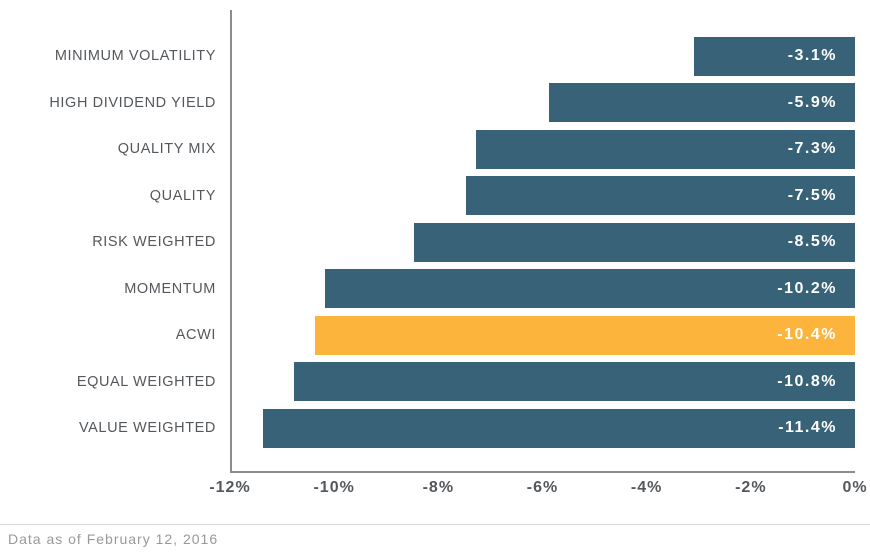 The width and height of the screenshot is (870, 560). Describe the element at coordinates (542, 487) in the screenshot. I see `x-tick--6-: -6%` at that location.